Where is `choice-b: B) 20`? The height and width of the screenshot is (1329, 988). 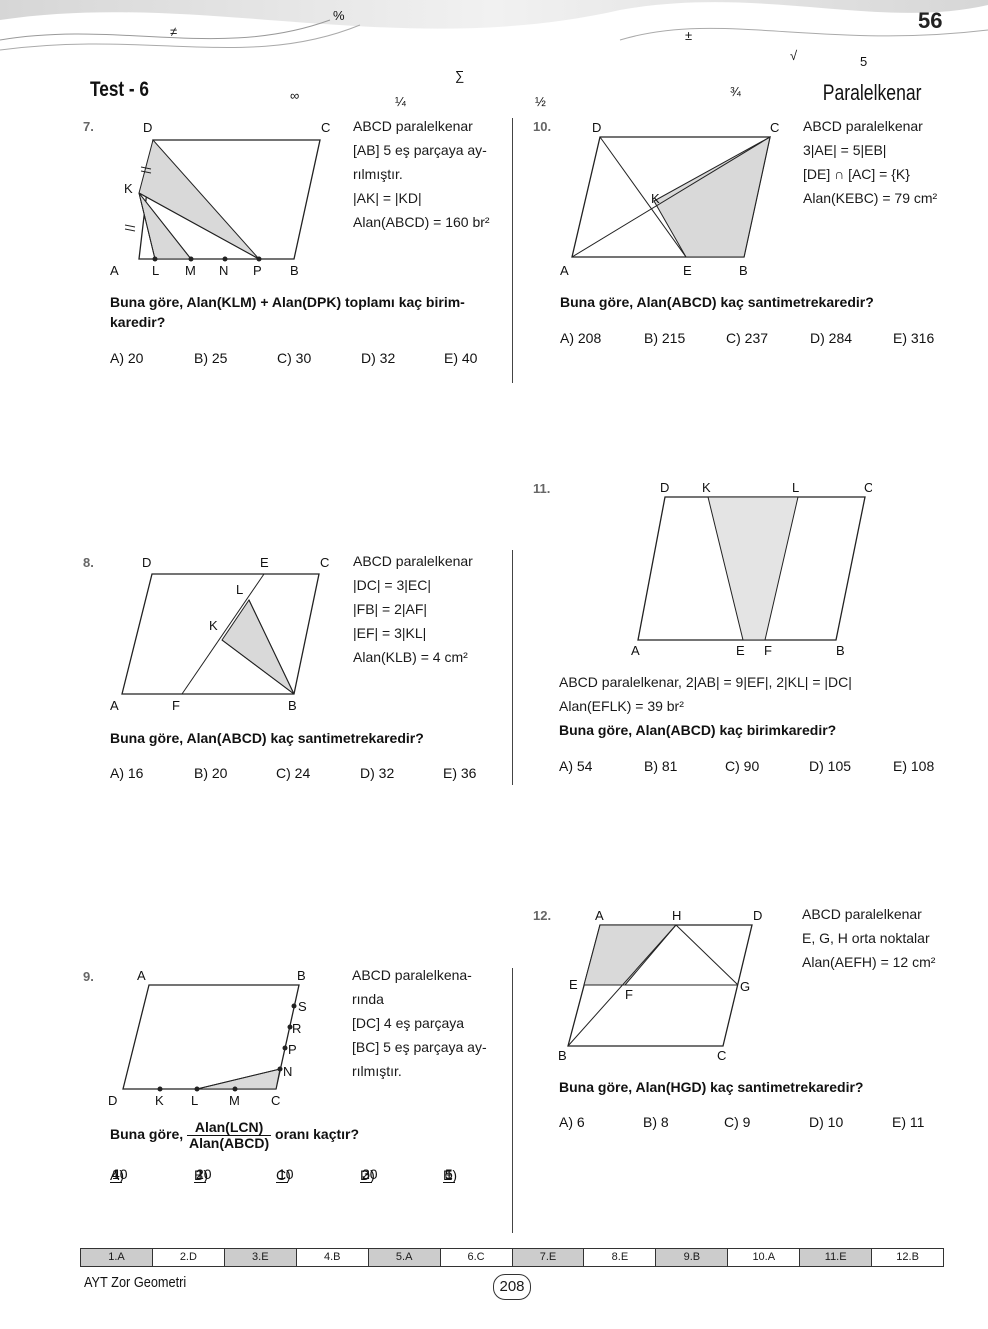
choice-b: B) 20 is located at coordinates (211, 773).